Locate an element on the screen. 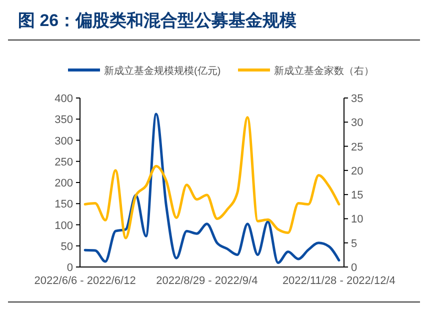  y-tick-label: 250 is located at coordinates (63, 162).